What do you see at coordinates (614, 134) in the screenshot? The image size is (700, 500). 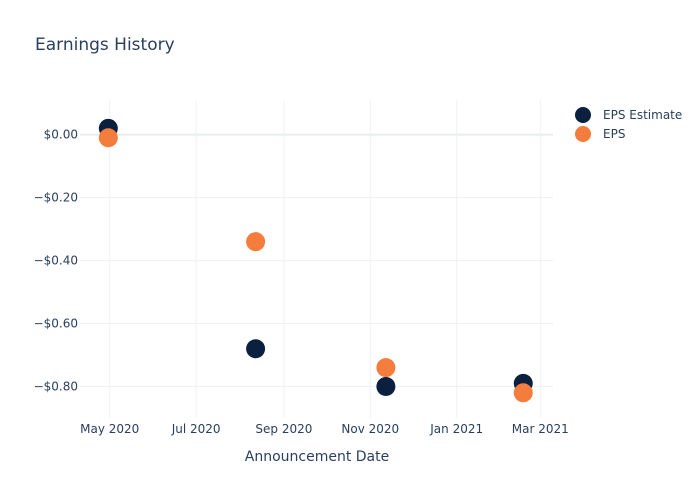 I see `legend-label: EPS` at bounding box center [614, 134].